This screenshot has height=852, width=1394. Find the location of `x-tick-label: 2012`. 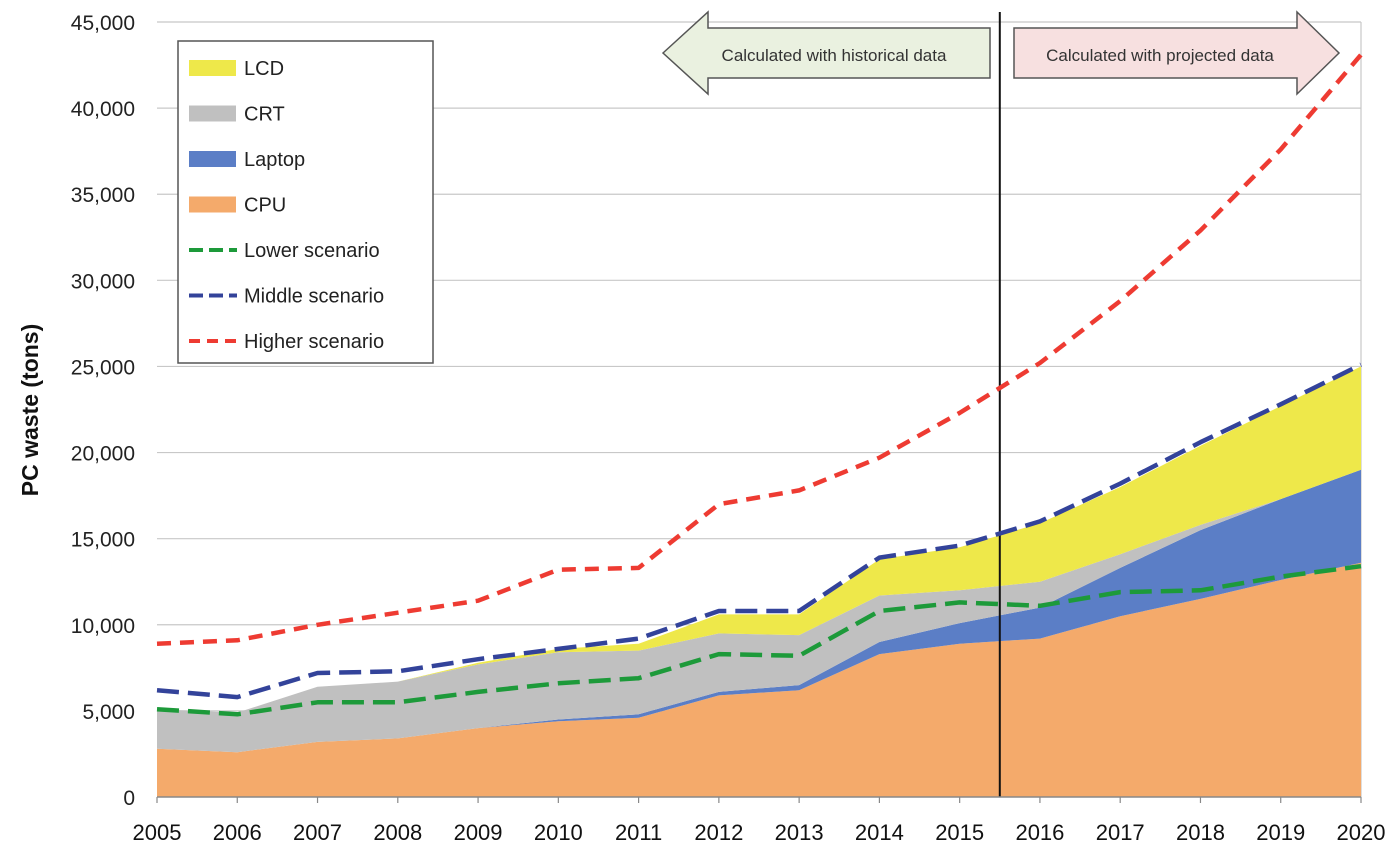

x-tick-label: 2012 is located at coordinates (718, 832).